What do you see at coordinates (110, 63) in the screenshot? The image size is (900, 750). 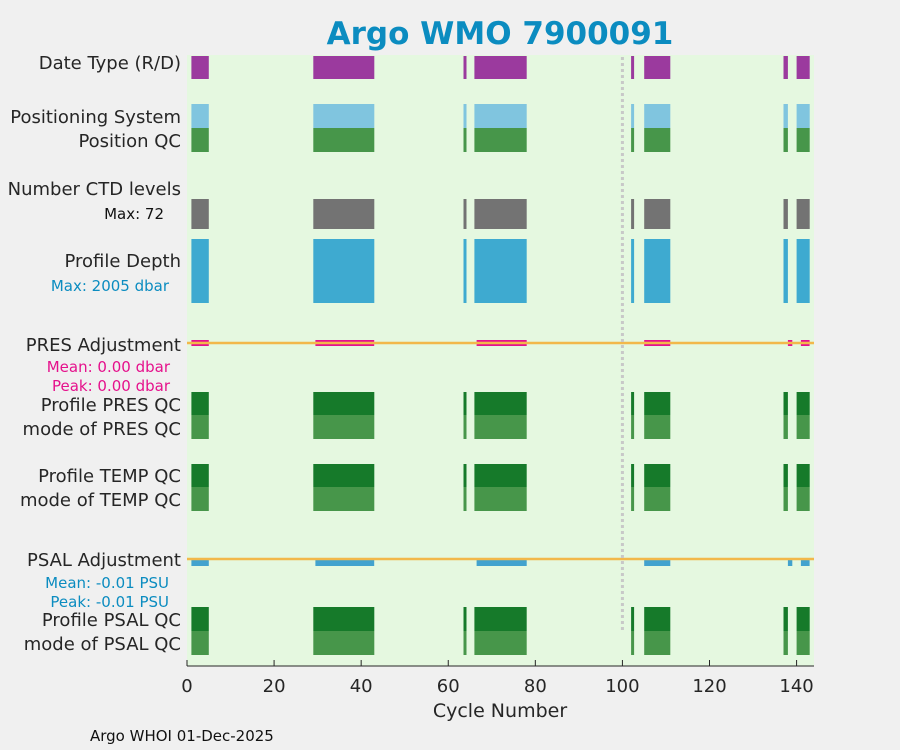 I see `row-label-date-type: Date Type (R/D)` at bounding box center [110, 63].